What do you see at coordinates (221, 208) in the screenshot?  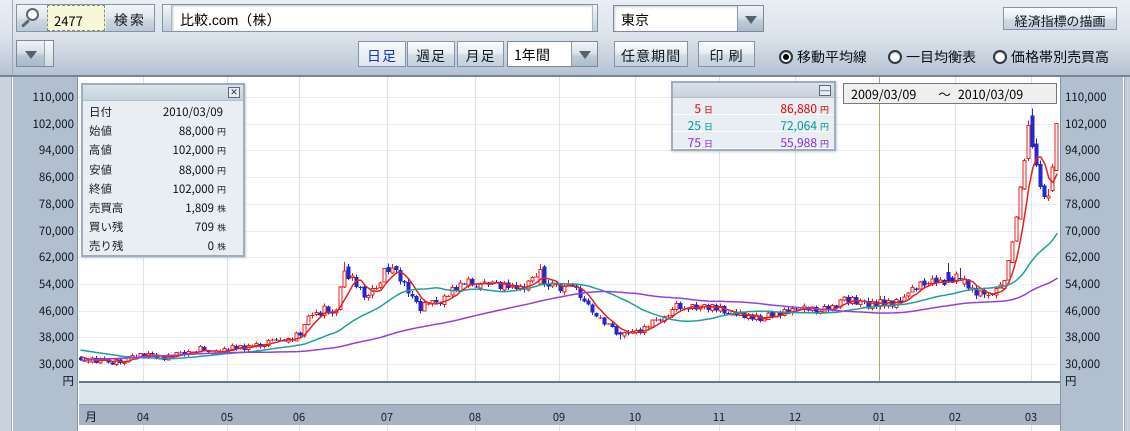 I see `info-row-suffix: 株` at bounding box center [221, 208].